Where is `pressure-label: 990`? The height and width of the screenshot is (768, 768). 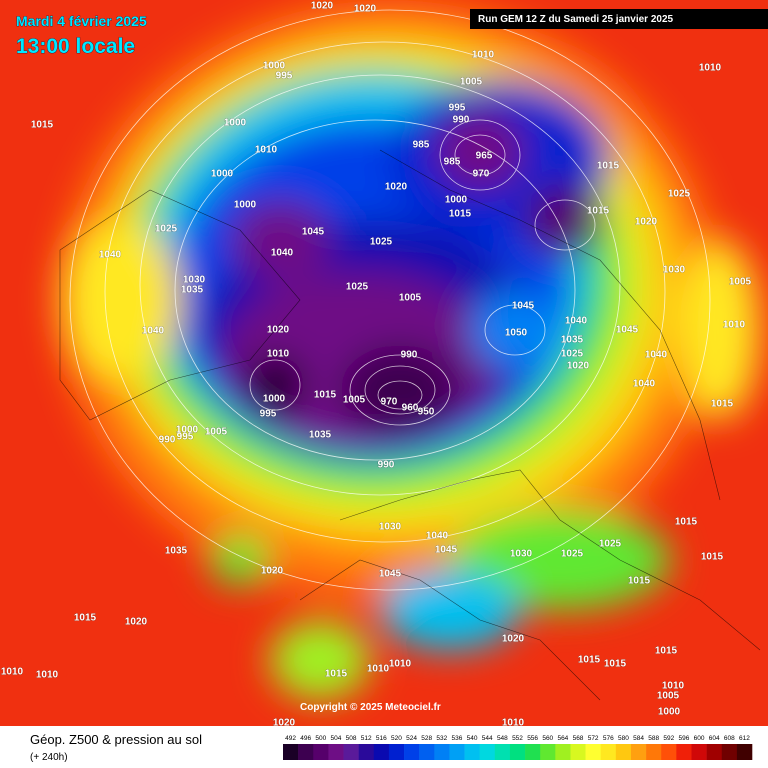 pressure-label: 990 is located at coordinates (386, 465).